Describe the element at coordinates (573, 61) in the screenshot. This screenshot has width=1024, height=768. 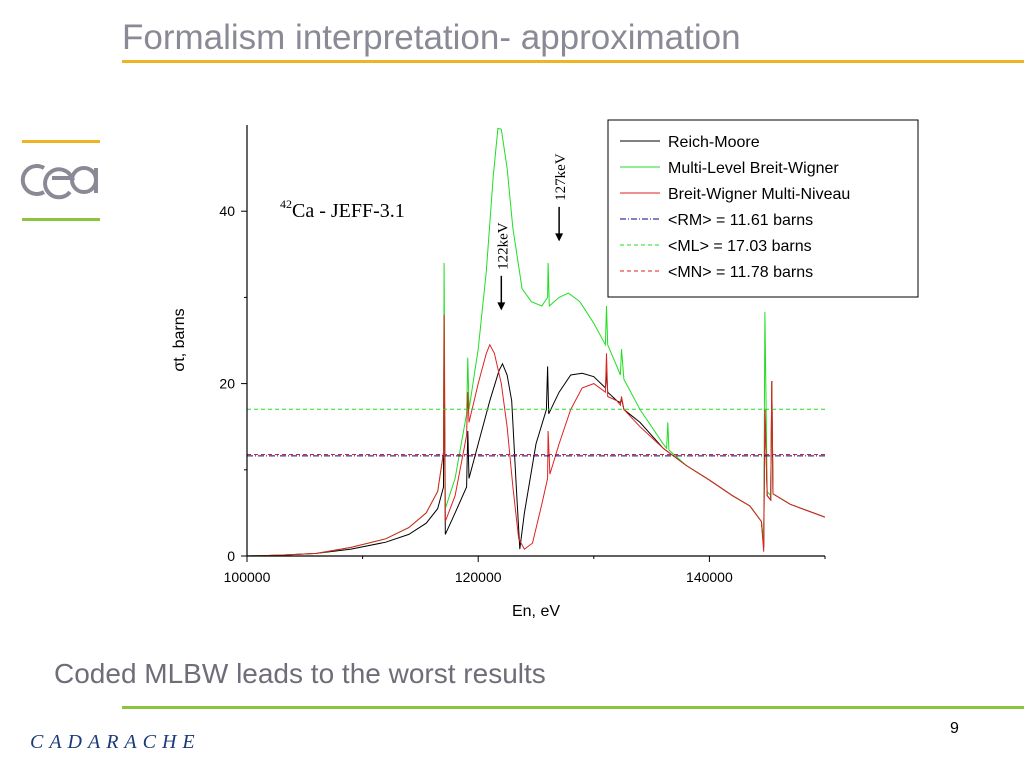
I see `title-rule` at that location.